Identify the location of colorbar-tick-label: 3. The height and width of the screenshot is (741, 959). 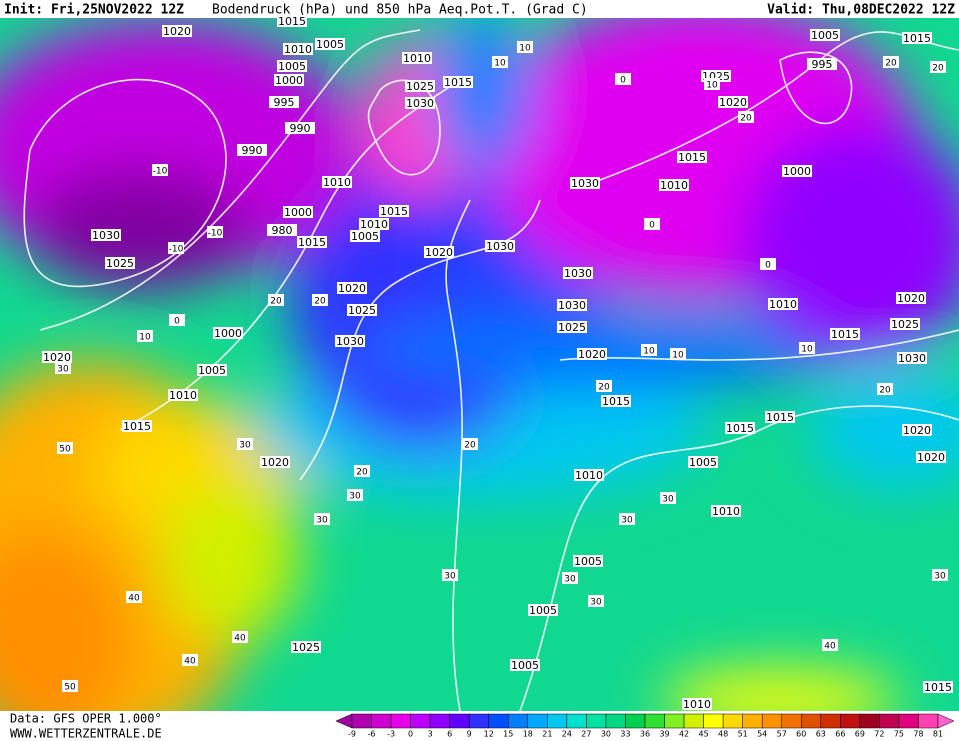
(430, 734).